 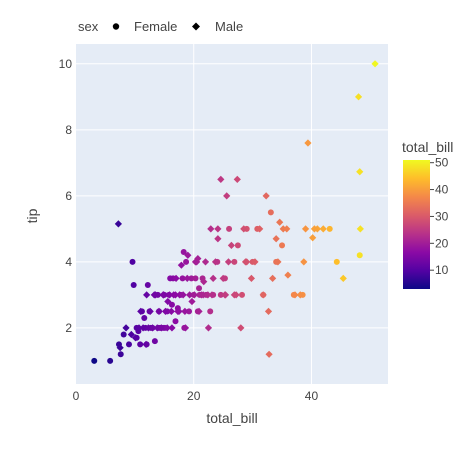 What do you see at coordinates (196, 26) in the screenshot?
I see `legend-marker-male` at bounding box center [196, 26].